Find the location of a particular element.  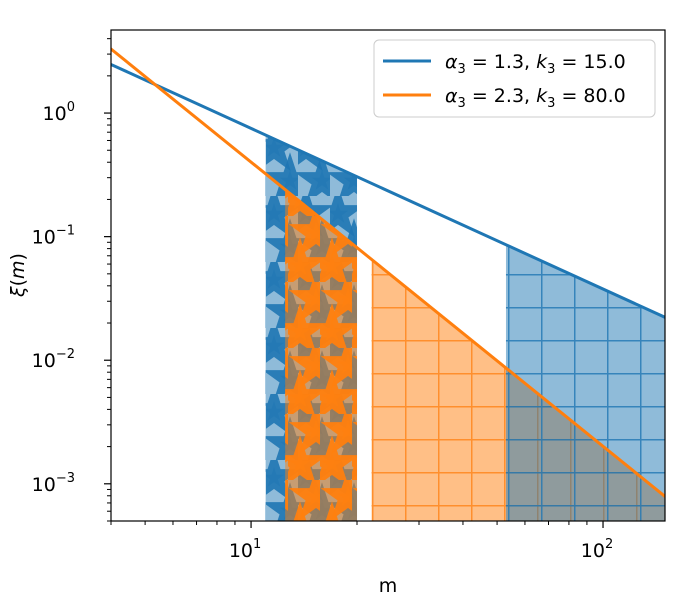

legend: α3 = 1.3, k3 = 15.0 α3 = 2.3, k3 = 80.0 is located at coordinates (514, 78).